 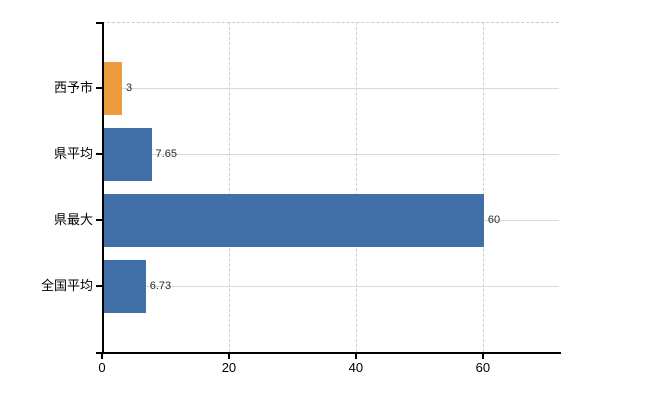 I want to click on x-tick-label: 0, so click(x=102, y=367).